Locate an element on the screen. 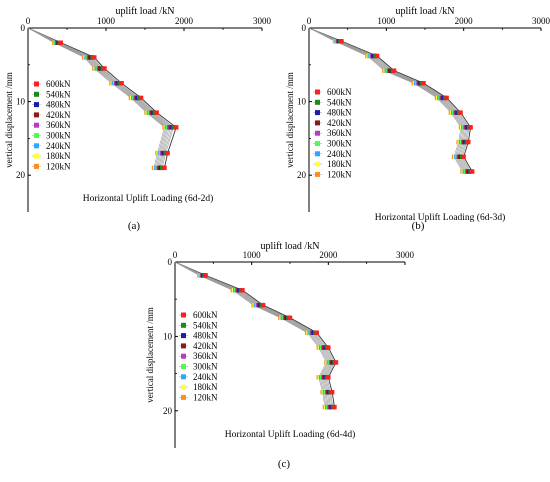 The width and height of the screenshot is (550, 482). series-line-120kN is located at coordinates (96, 97).